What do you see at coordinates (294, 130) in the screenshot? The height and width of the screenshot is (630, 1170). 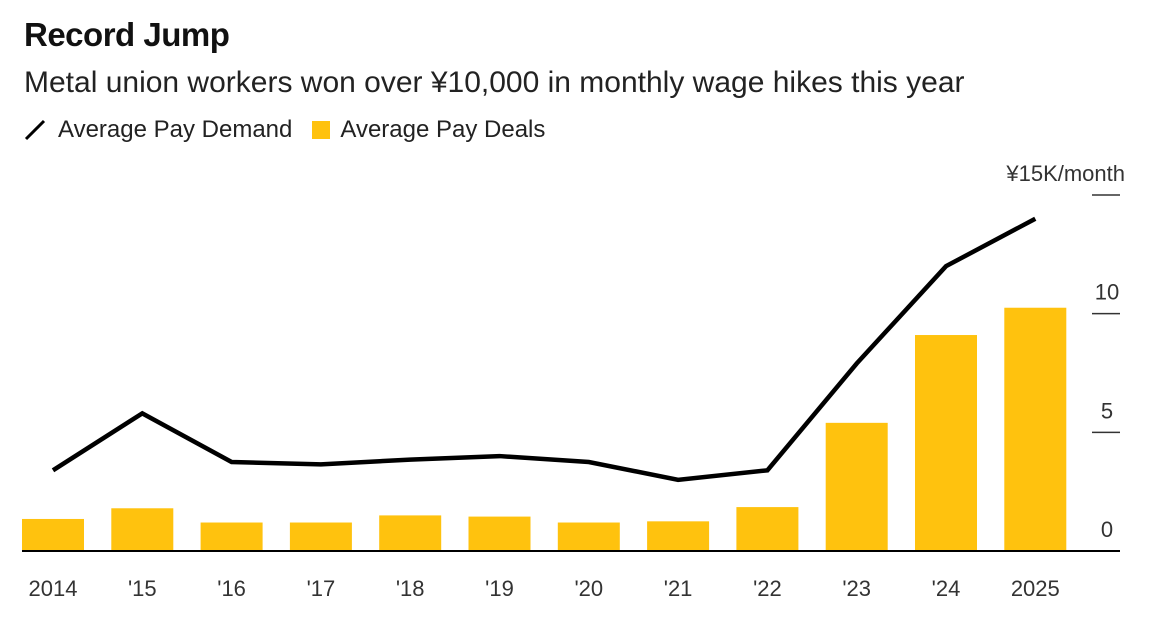 I see `legend: Average Pay Demand Average Pay Deals` at bounding box center [294, 130].